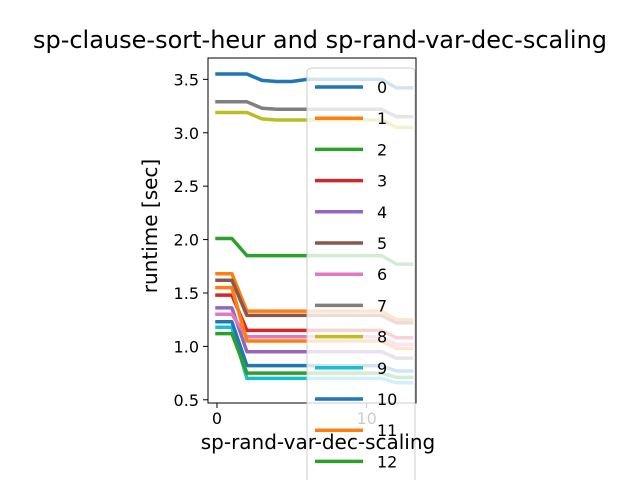 This screenshot has width=640, height=480. Describe the element at coordinates (382, 149) in the screenshot. I see `legend-label-2: 2` at that location.